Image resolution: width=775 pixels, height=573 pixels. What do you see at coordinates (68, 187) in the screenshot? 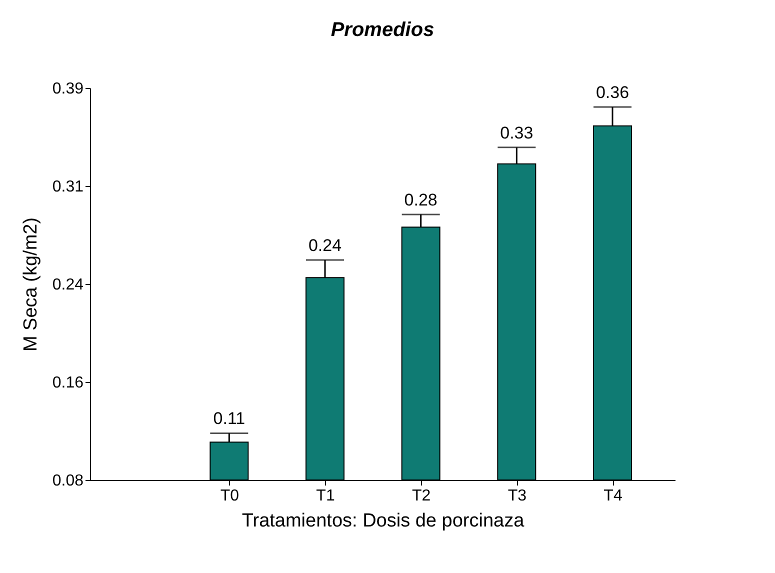
I see `y-tick-label: 0.31` at bounding box center [68, 187].